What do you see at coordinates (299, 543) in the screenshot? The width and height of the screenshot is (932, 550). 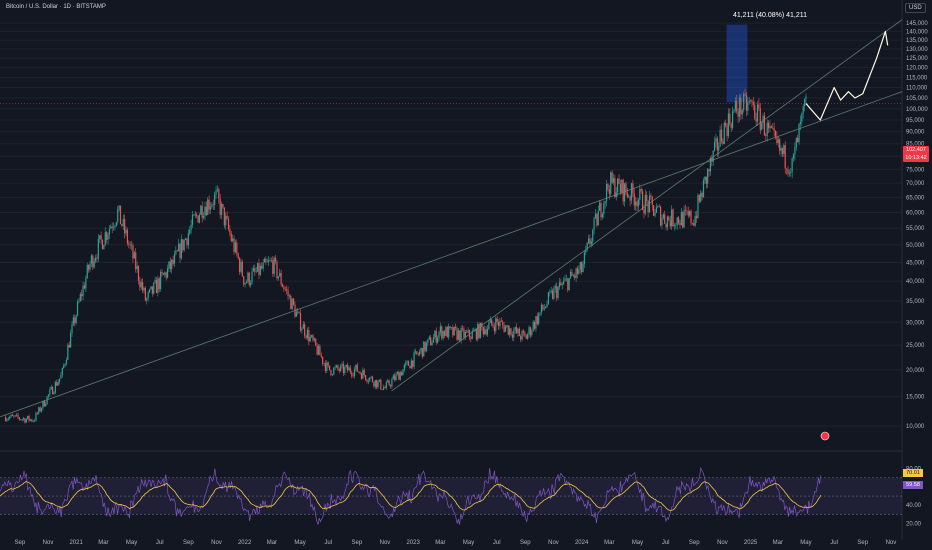 I see `x-tick-label: May` at bounding box center [299, 543].